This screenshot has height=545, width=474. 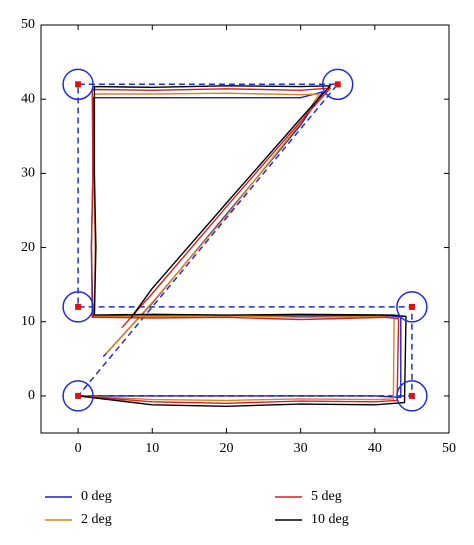 What do you see at coordinates (449, 448) in the screenshot?
I see `x-tick-label: 50` at bounding box center [449, 448].